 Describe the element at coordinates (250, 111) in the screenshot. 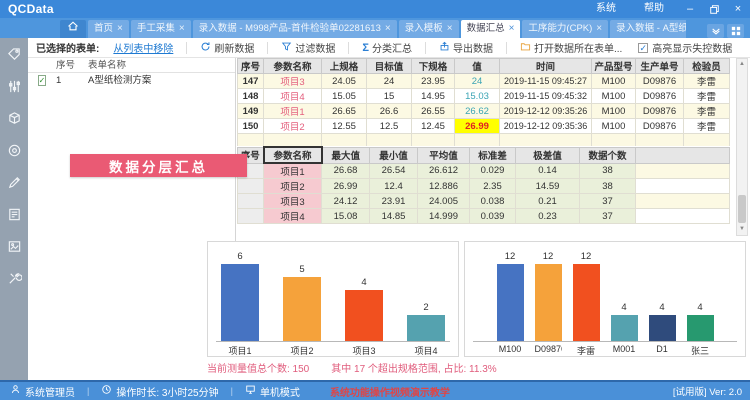

I see `table-cell: 149` at that location.